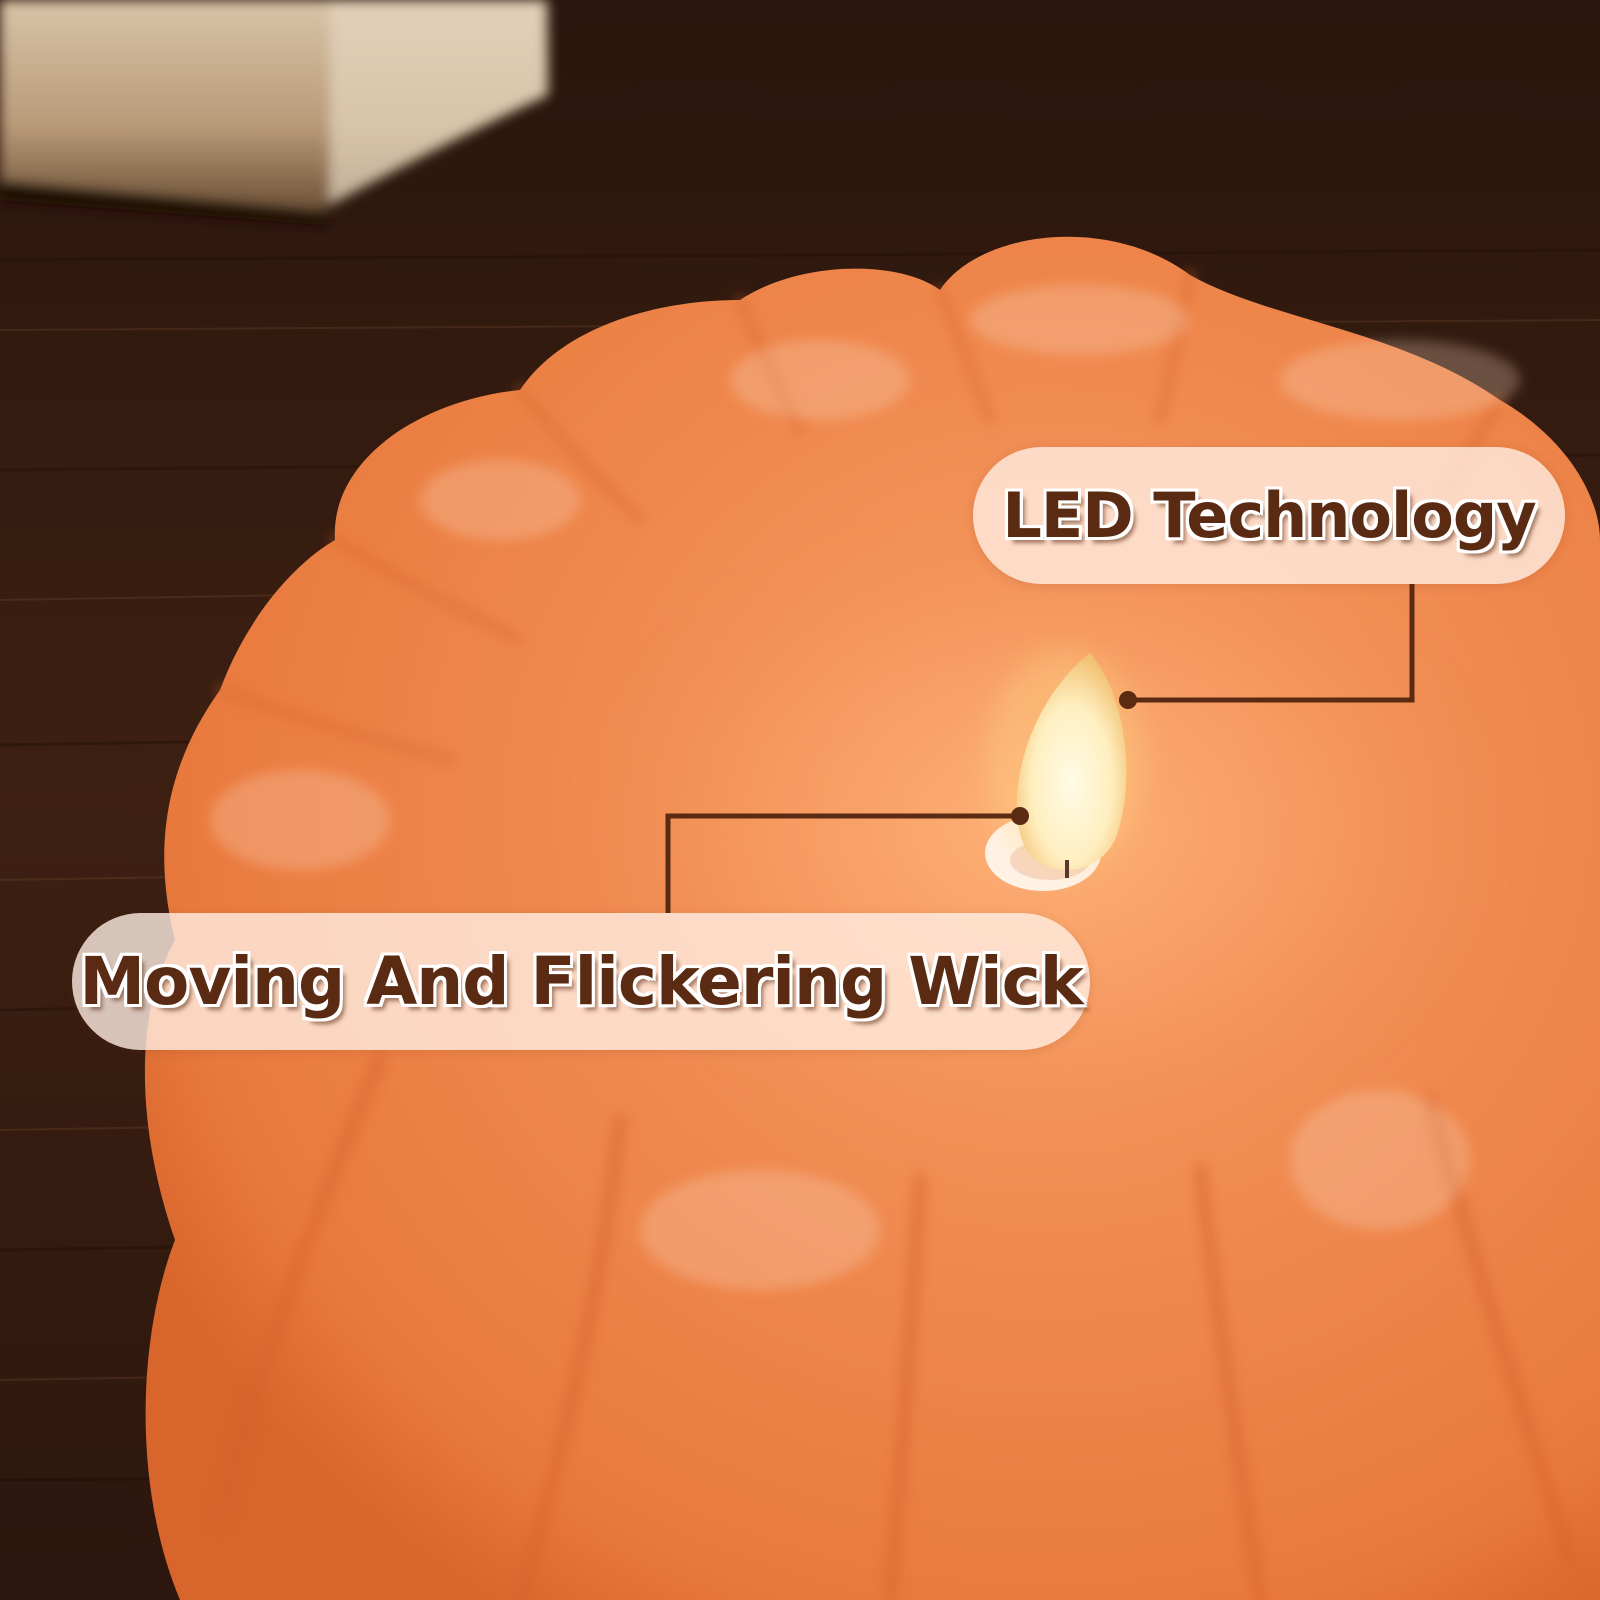 This screenshot has height=1600, width=1600. I want to click on led-technology-label: LED Technology, so click(1269, 515).